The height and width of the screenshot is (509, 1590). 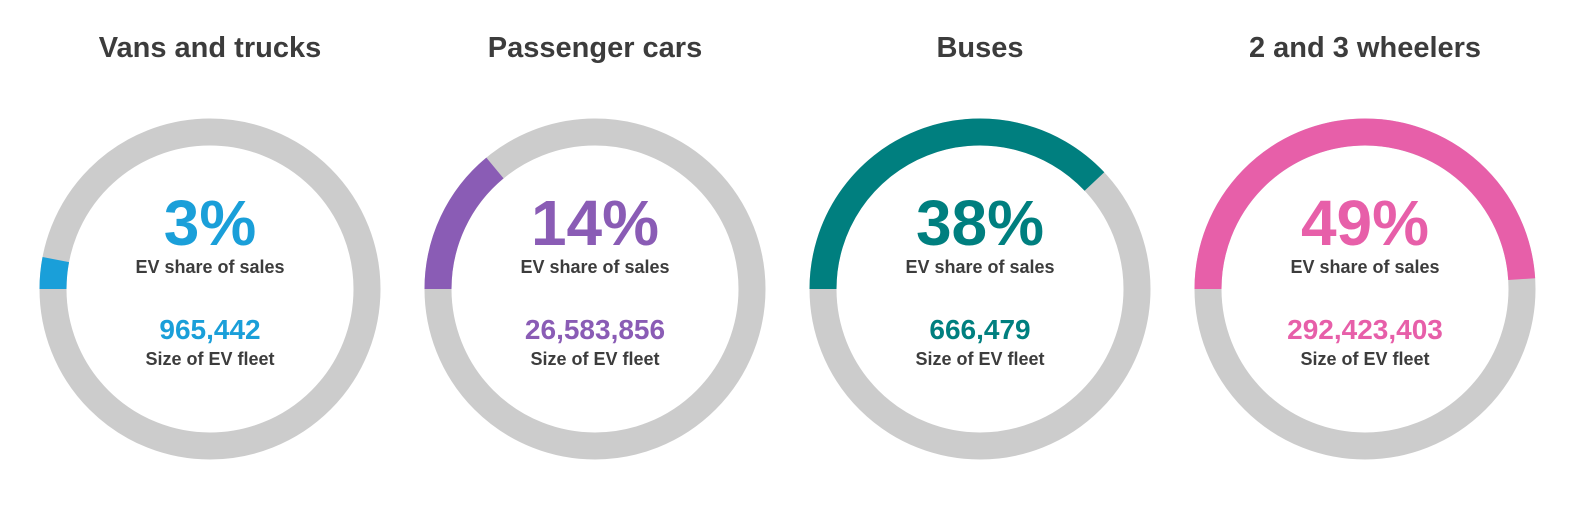 I want to click on gauge-track, so click(x=210, y=289).